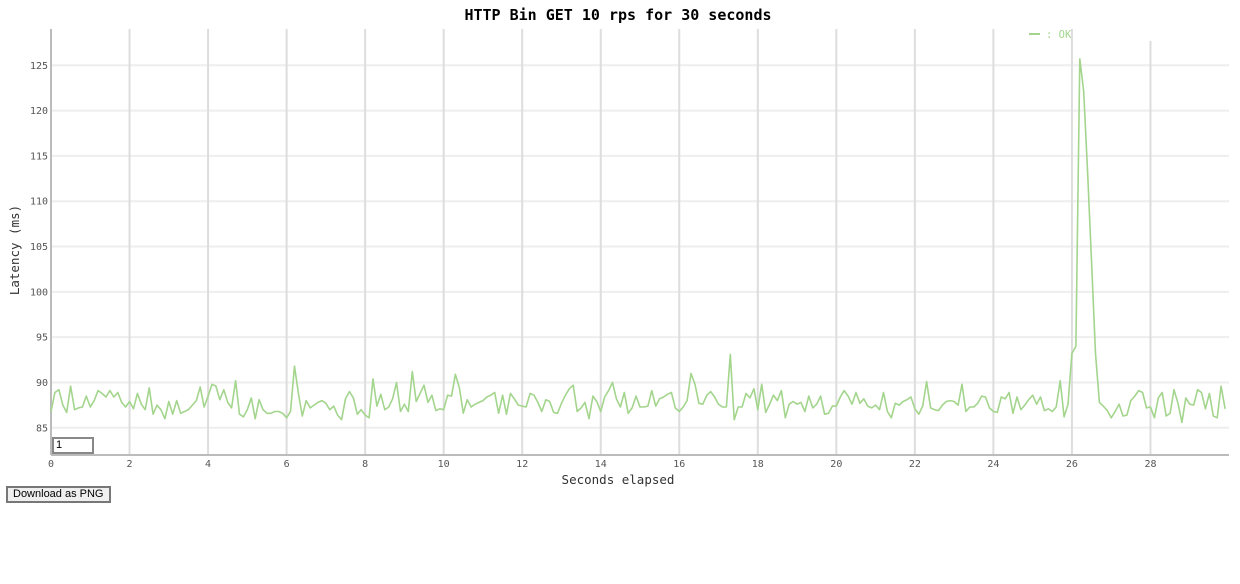 The image size is (1240, 584). Describe the element at coordinates (679, 464) in the screenshot. I see `x-tick-label-16: 16` at that location.